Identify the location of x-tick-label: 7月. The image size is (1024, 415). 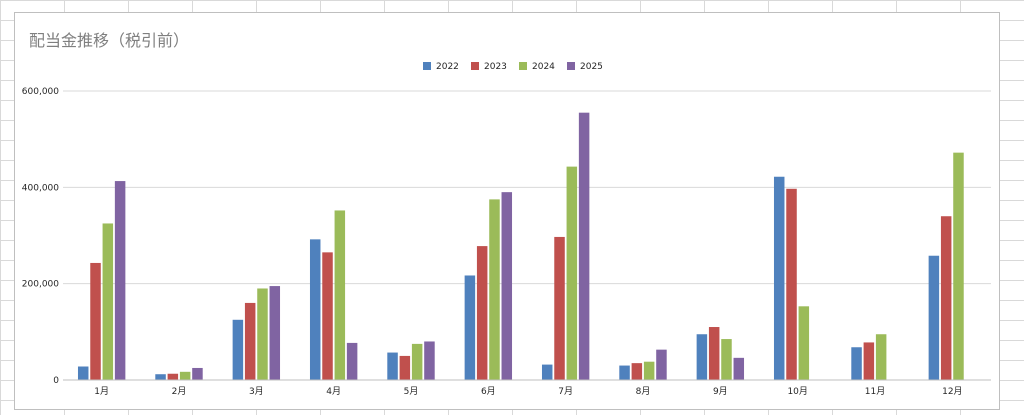
(565, 391).